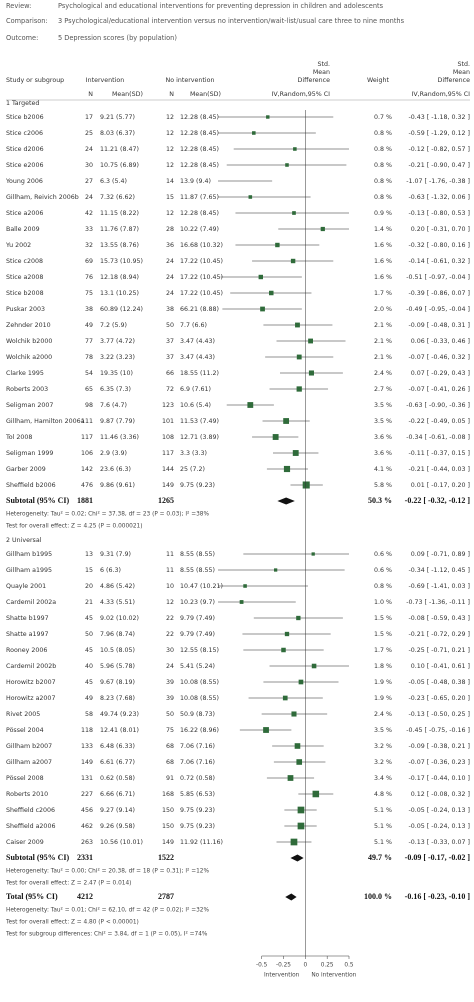 The width and height of the screenshot is (474, 1002). Describe the element at coordinates (383, 762) in the screenshot. I see `weight: 3.2 %` at that location.